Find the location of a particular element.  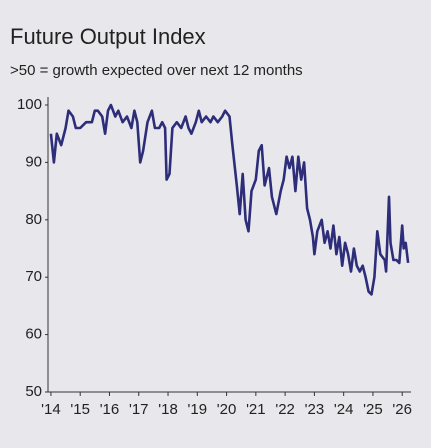

x-tick-label: '26 is located at coordinates (402, 409).